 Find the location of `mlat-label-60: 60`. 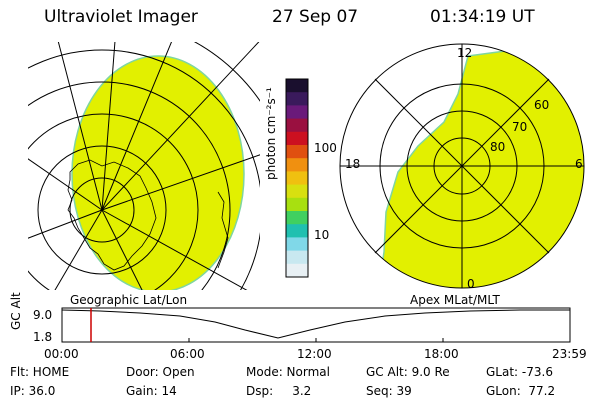

mlat-label-60: 60 is located at coordinates (542, 105).